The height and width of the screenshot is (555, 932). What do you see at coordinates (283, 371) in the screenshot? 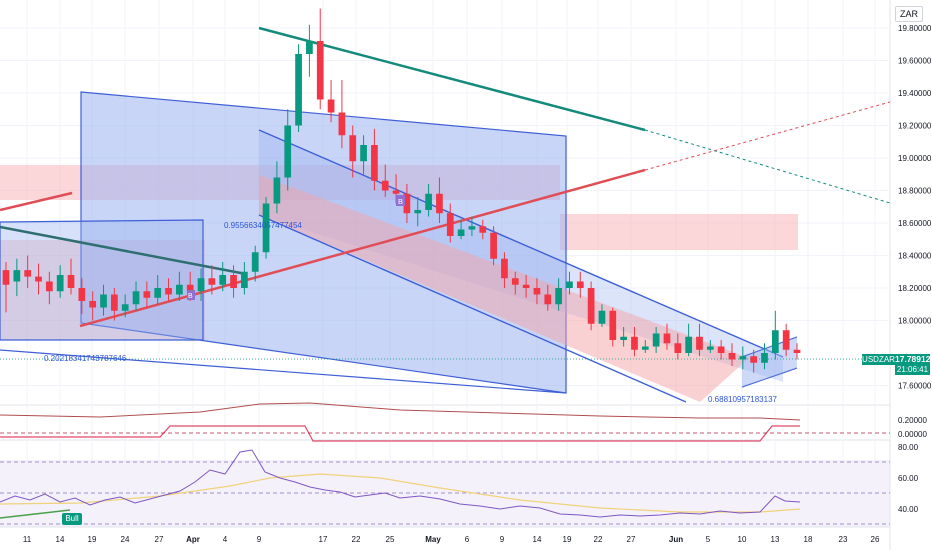
I see `fib-lower-line` at bounding box center [283, 371].